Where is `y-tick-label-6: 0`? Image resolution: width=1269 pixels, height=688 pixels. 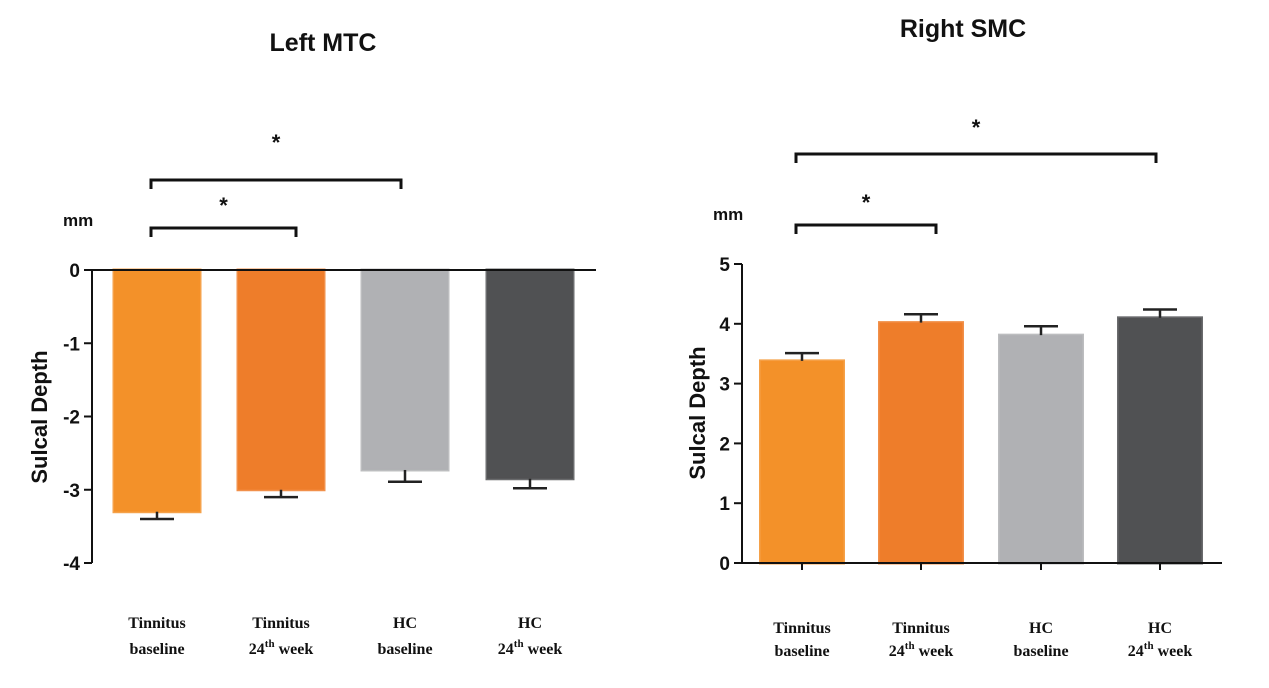 y-tick-label-6: 0 is located at coordinates (724, 564).